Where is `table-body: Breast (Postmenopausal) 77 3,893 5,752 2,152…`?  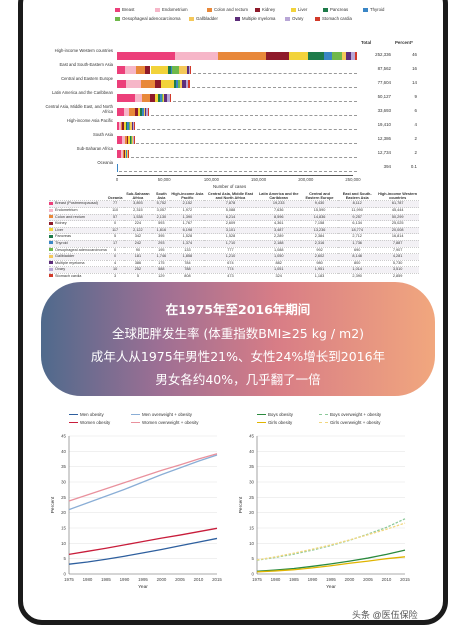 table-body: Breast (Postmenopausal) 77 3,893 5,752 2,152… is located at coordinates (234, 240).